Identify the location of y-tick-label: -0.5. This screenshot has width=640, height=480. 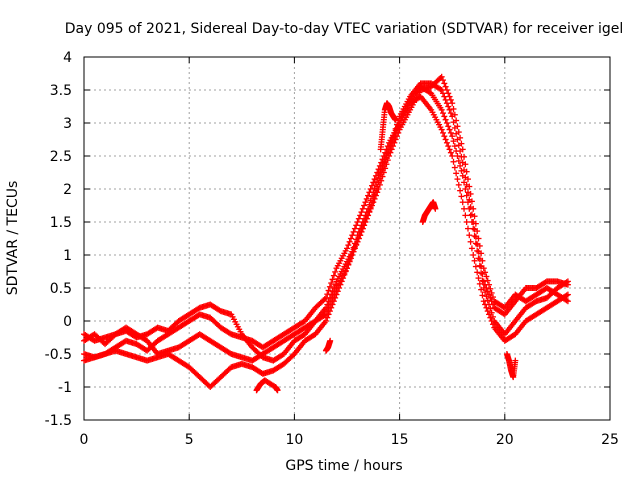
(58, 355).